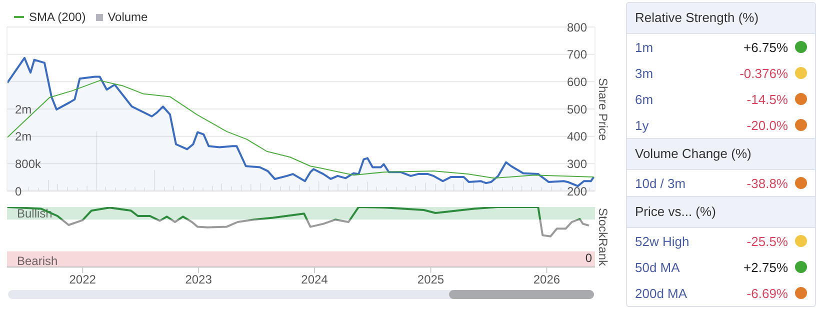 The width and height of the screenshot is (820, 312). What do you see at coordinates (766, 47) in the screenshot?
I see `data-label: +6.75%` at bounding box center [766, 47].